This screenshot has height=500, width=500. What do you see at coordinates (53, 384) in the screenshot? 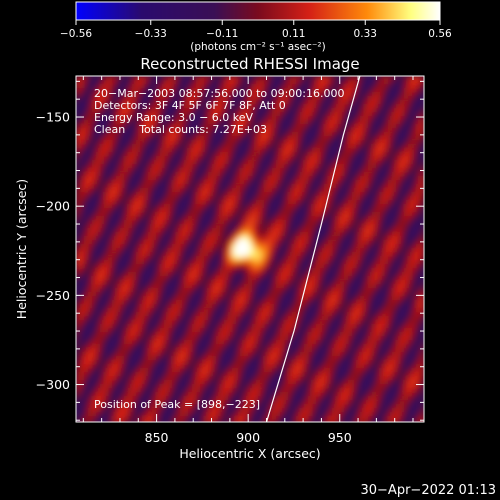
I see `y-tick-label: −300` at bounding box center [53, 384].